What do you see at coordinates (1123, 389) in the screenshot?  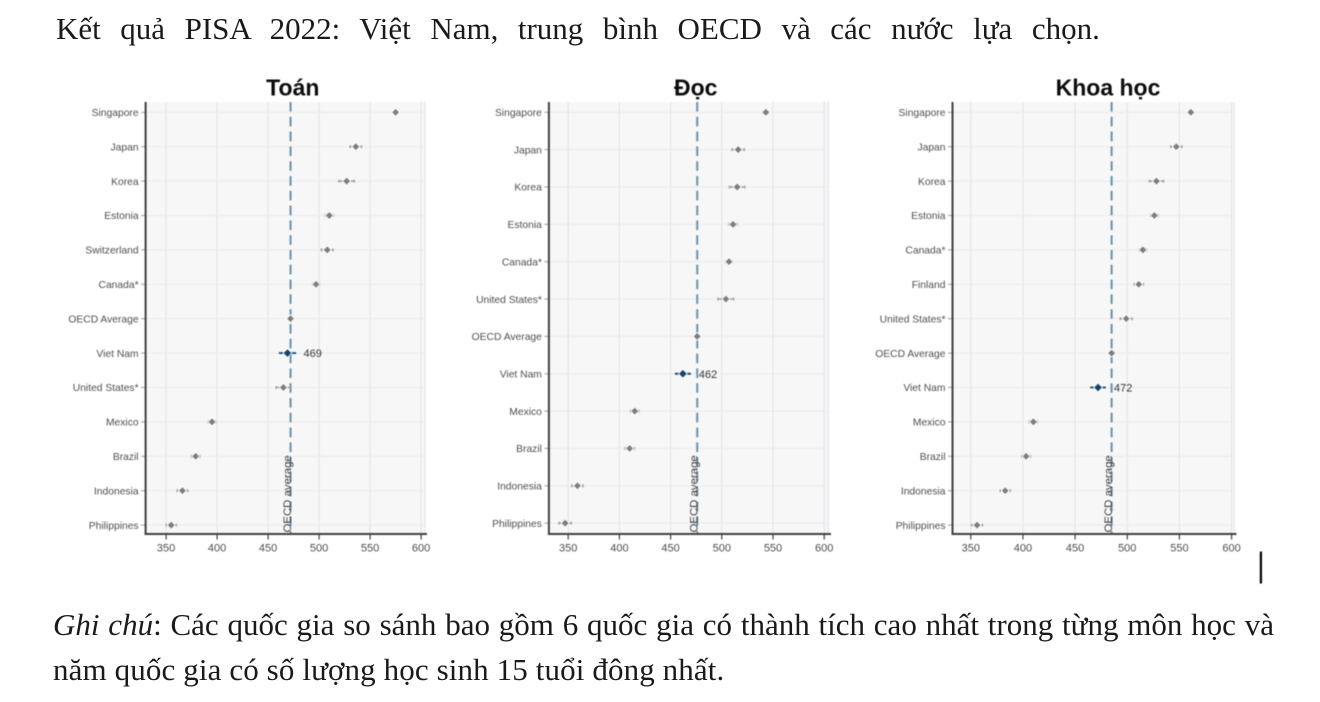 I see `svg-text: 472` at bounding box center [1123, 389].